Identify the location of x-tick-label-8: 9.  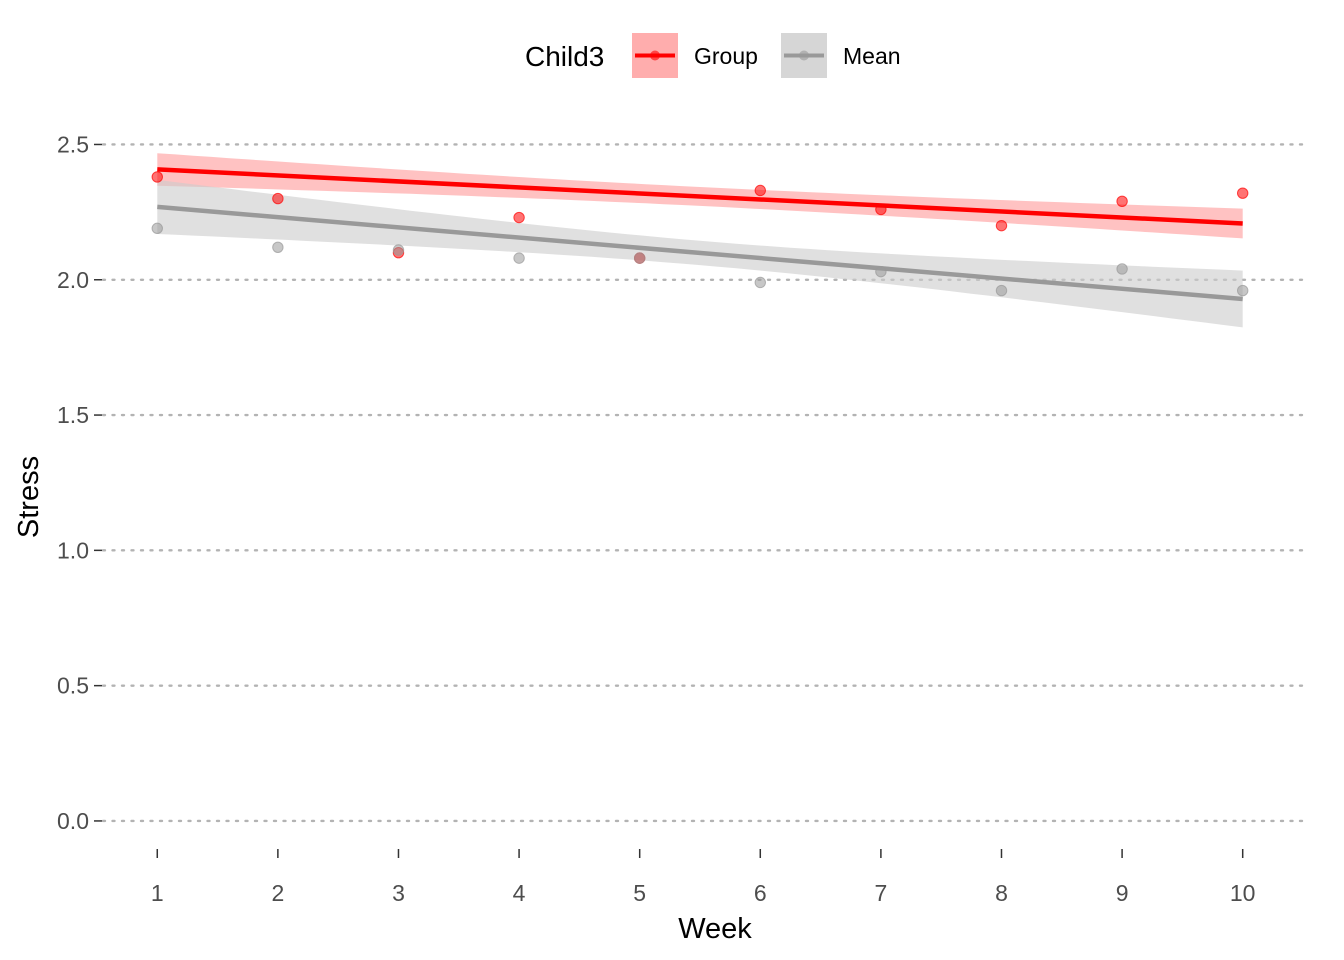
(1122, 893).